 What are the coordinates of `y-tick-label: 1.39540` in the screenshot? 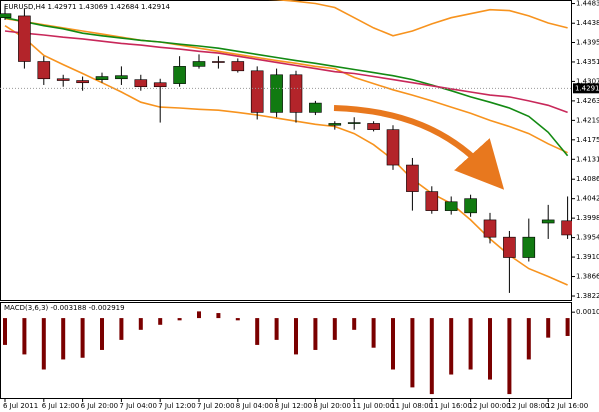 It's located at (587, 238).